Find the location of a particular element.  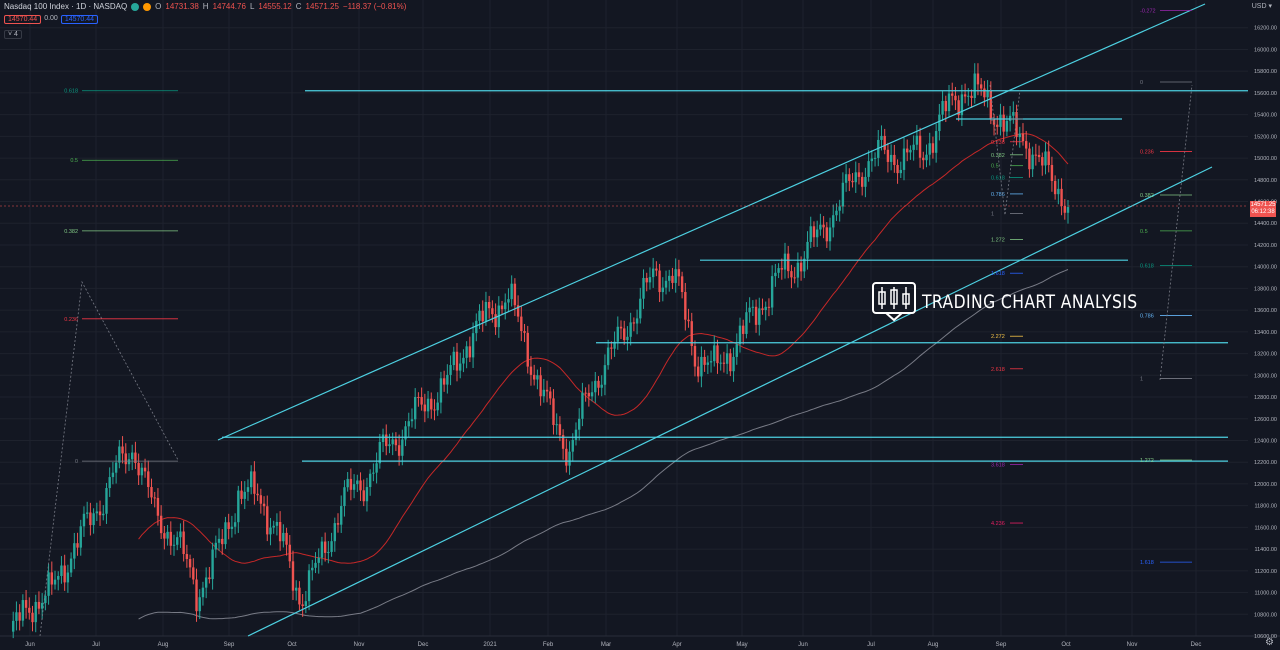

currency-selector: USD ▾ is located at coordinates (1261, 6).